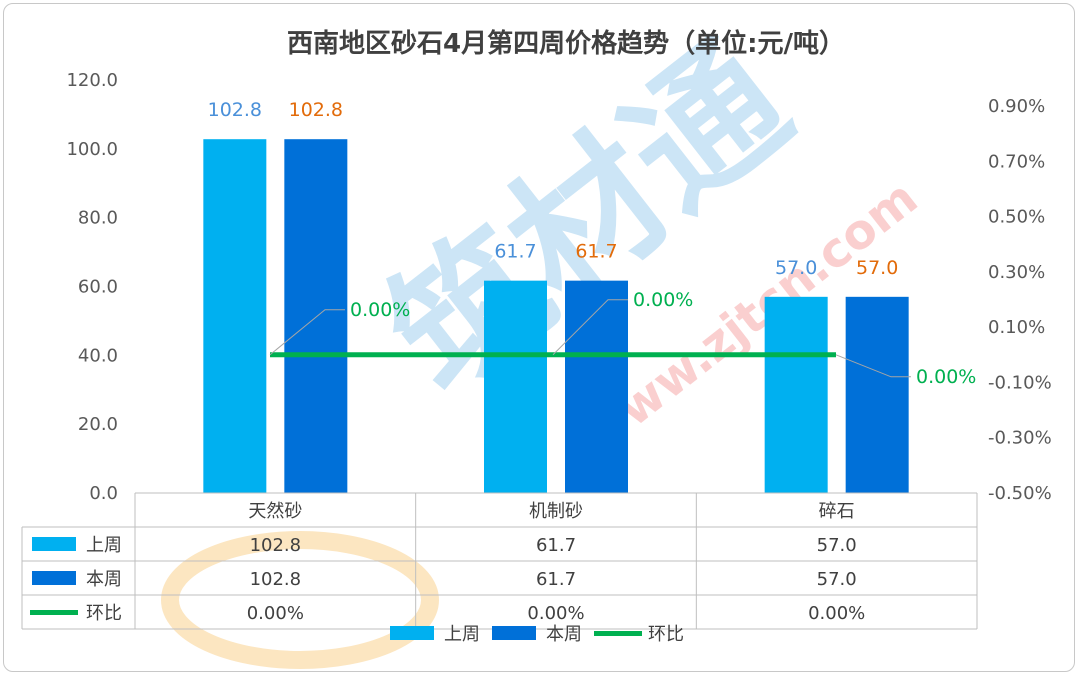  Describe the element at coordinates (98, 424) in the screenshot. I see `y-left-tick-label: 20.0` at that location.